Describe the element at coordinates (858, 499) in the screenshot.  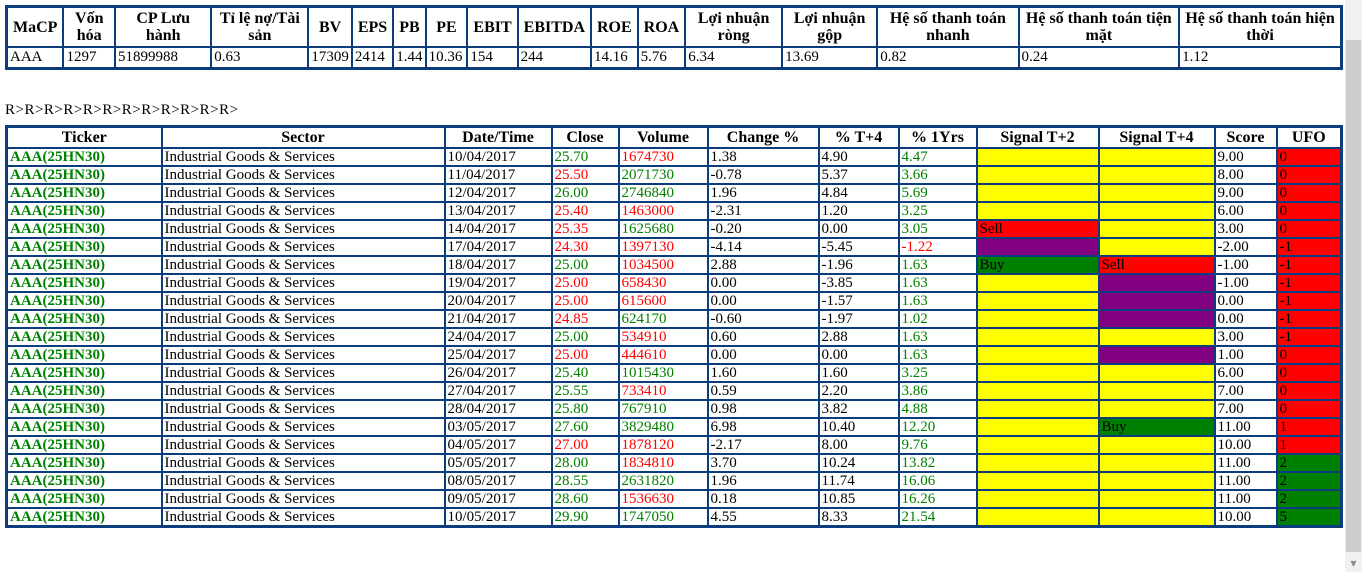
I see `cell-pct-t4: 10.85` at that location.